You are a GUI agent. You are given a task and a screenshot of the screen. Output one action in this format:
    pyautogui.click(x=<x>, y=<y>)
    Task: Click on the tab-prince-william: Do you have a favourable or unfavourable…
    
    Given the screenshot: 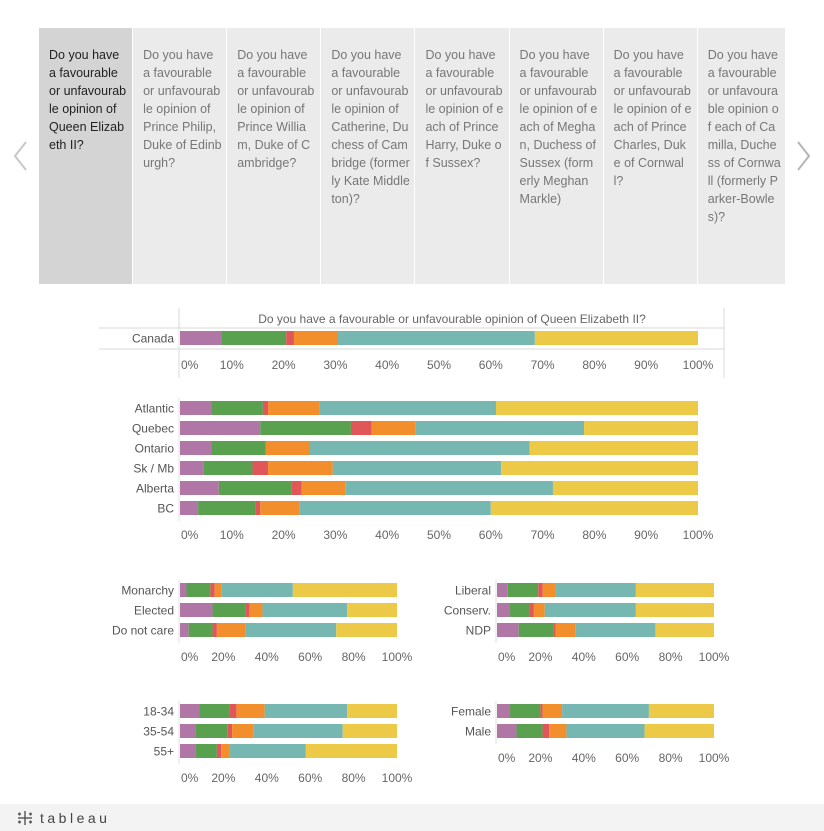 What is the action you would take?
    pyautogui.click(x=274, y=156)
    